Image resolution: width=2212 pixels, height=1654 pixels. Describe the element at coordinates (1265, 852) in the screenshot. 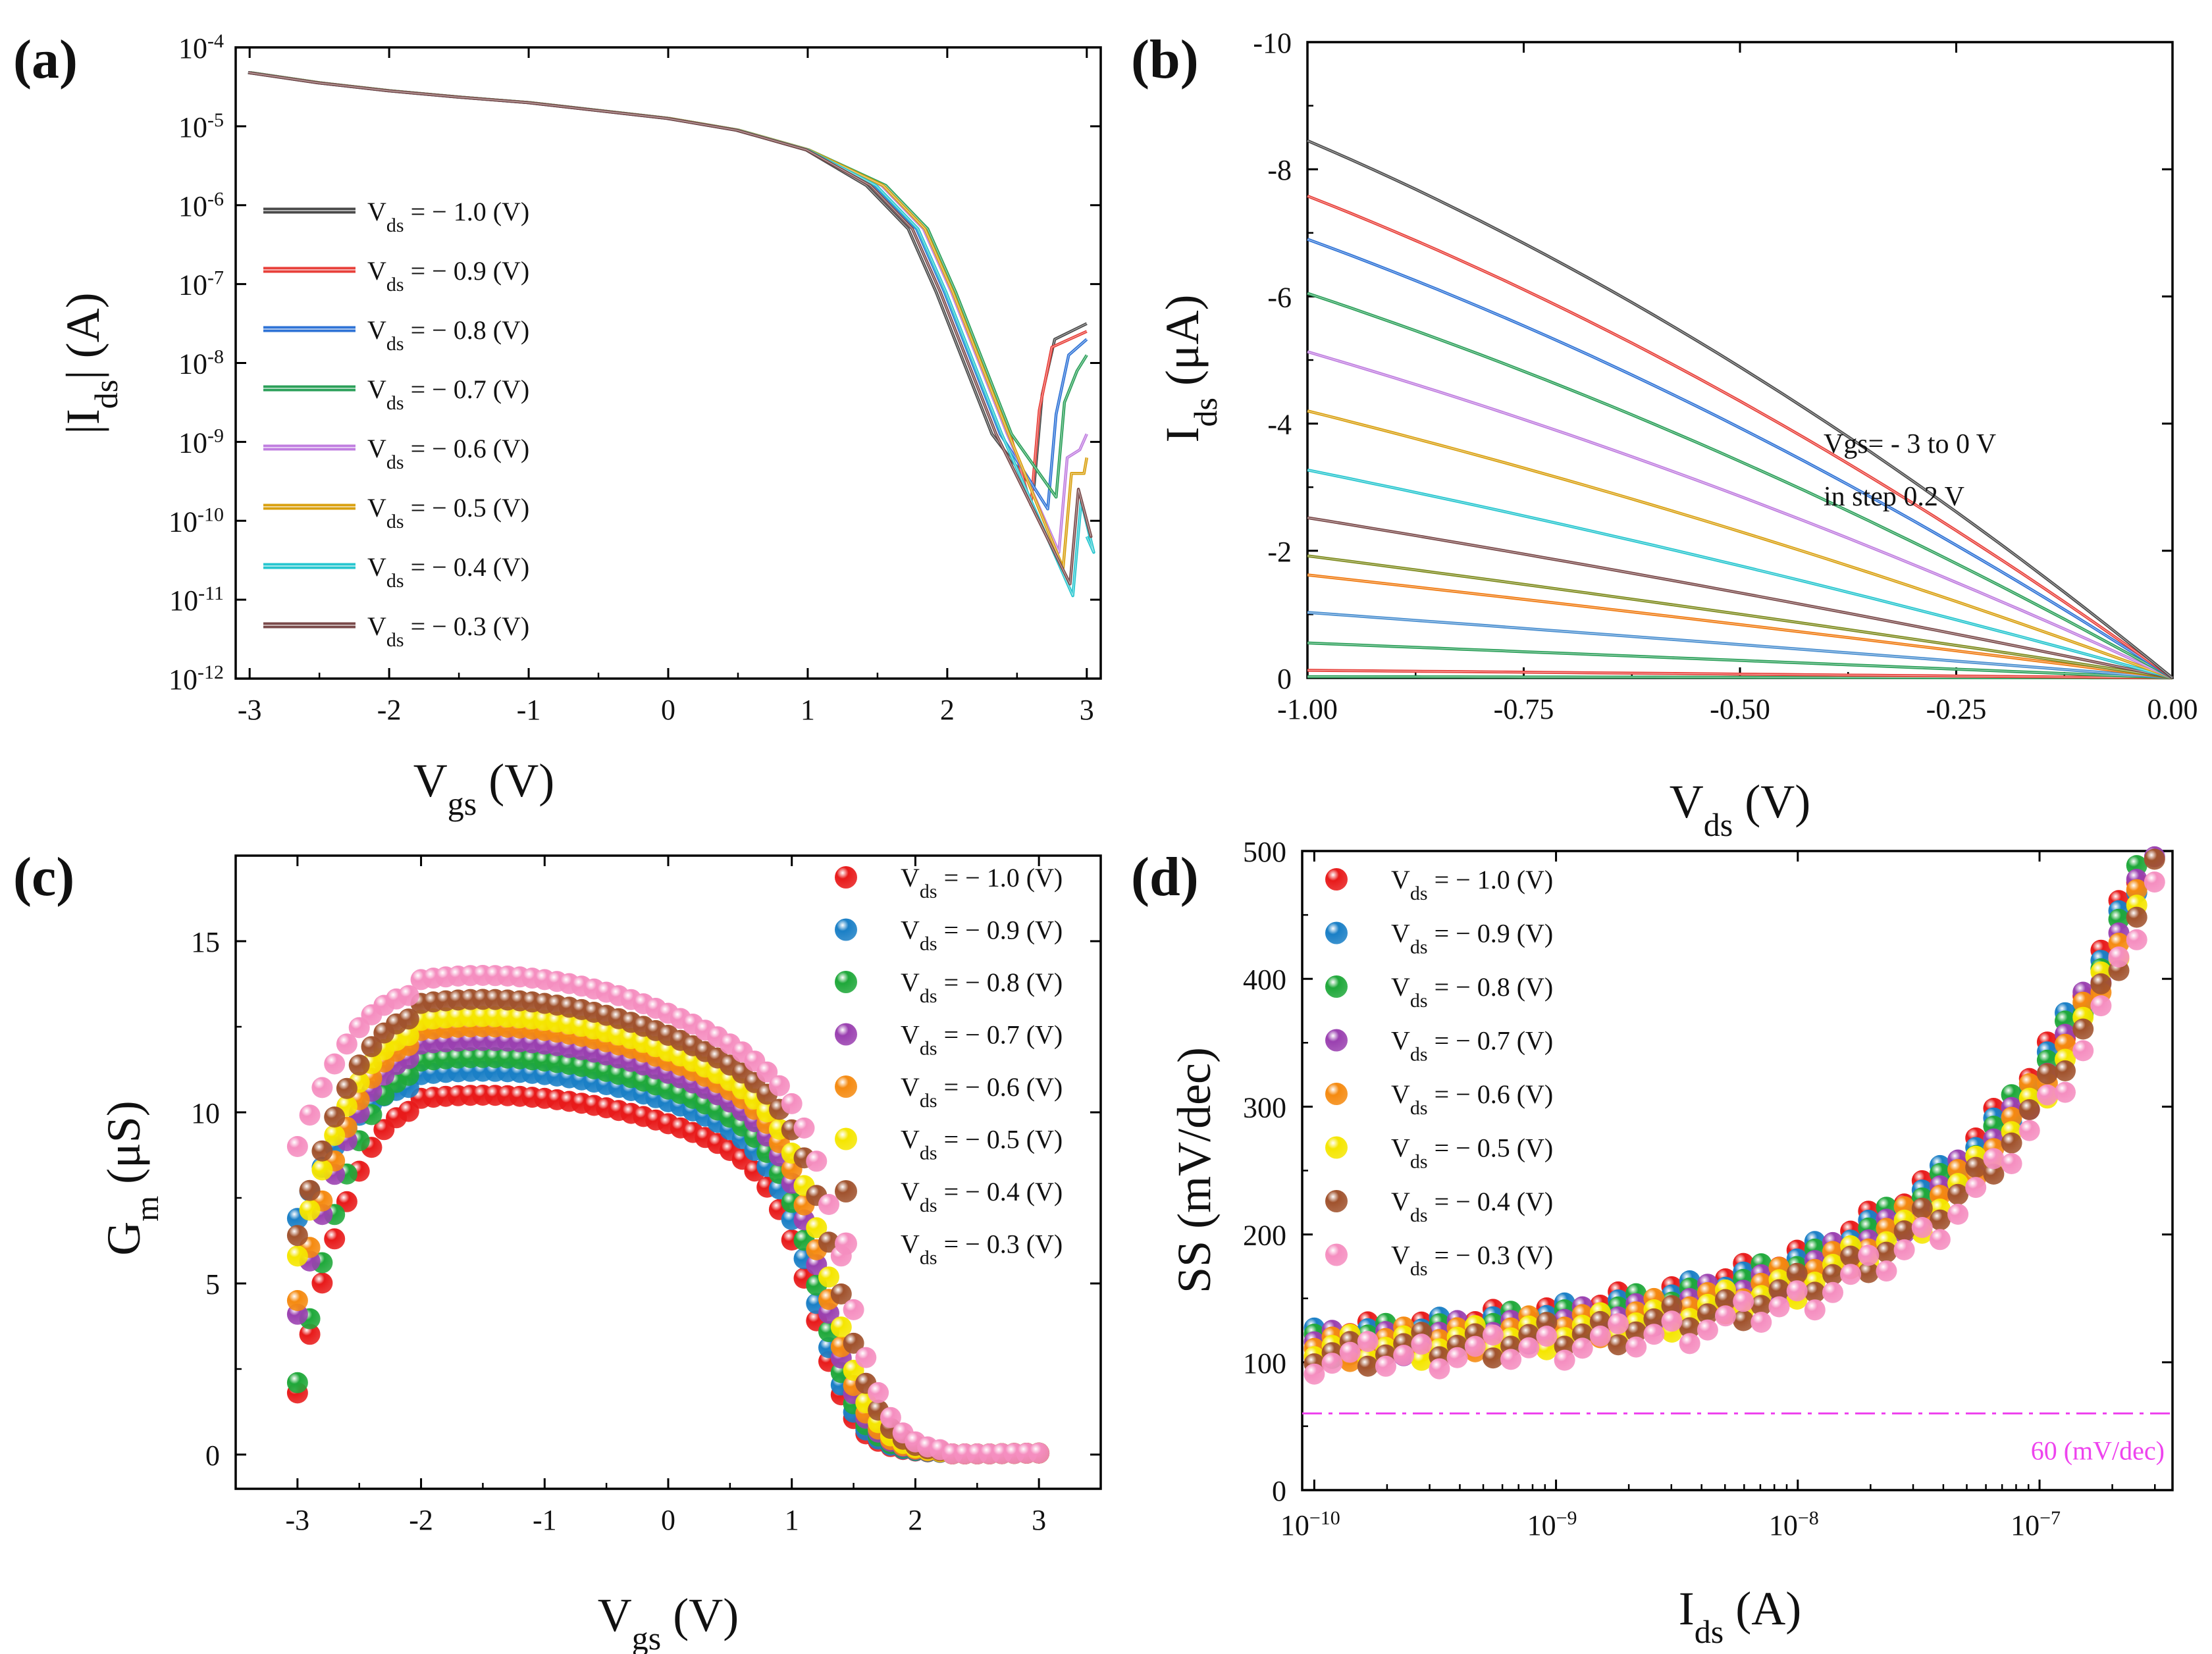

I see `y-tick-label: 500` at that location.